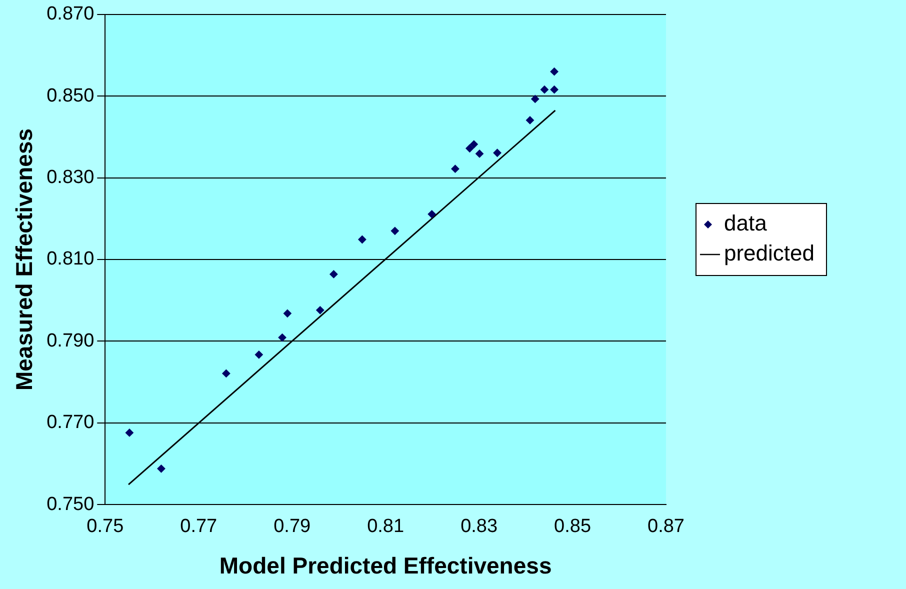 The height and width of the screenshot is (589, 906). I want to click on x-tick-label: 0.77, so click(199, 527).